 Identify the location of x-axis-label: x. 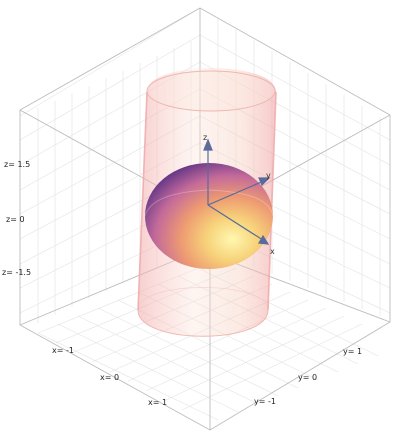
(272, 251).